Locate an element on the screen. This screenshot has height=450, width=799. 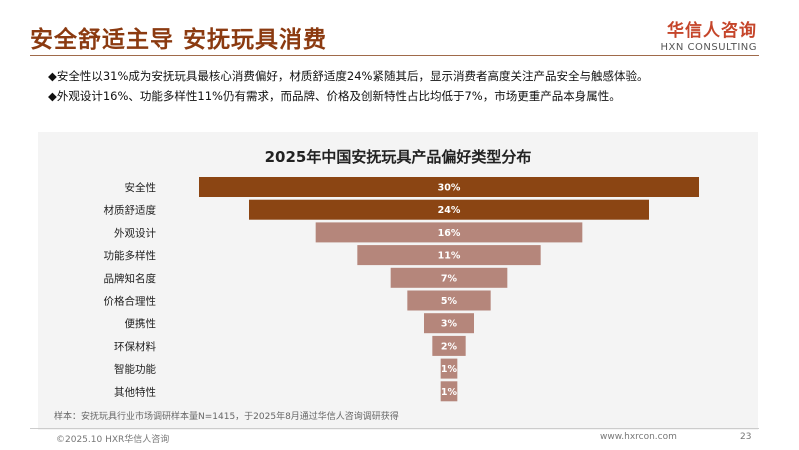
value-label-1: 30% is located at coordinates (449, 188).